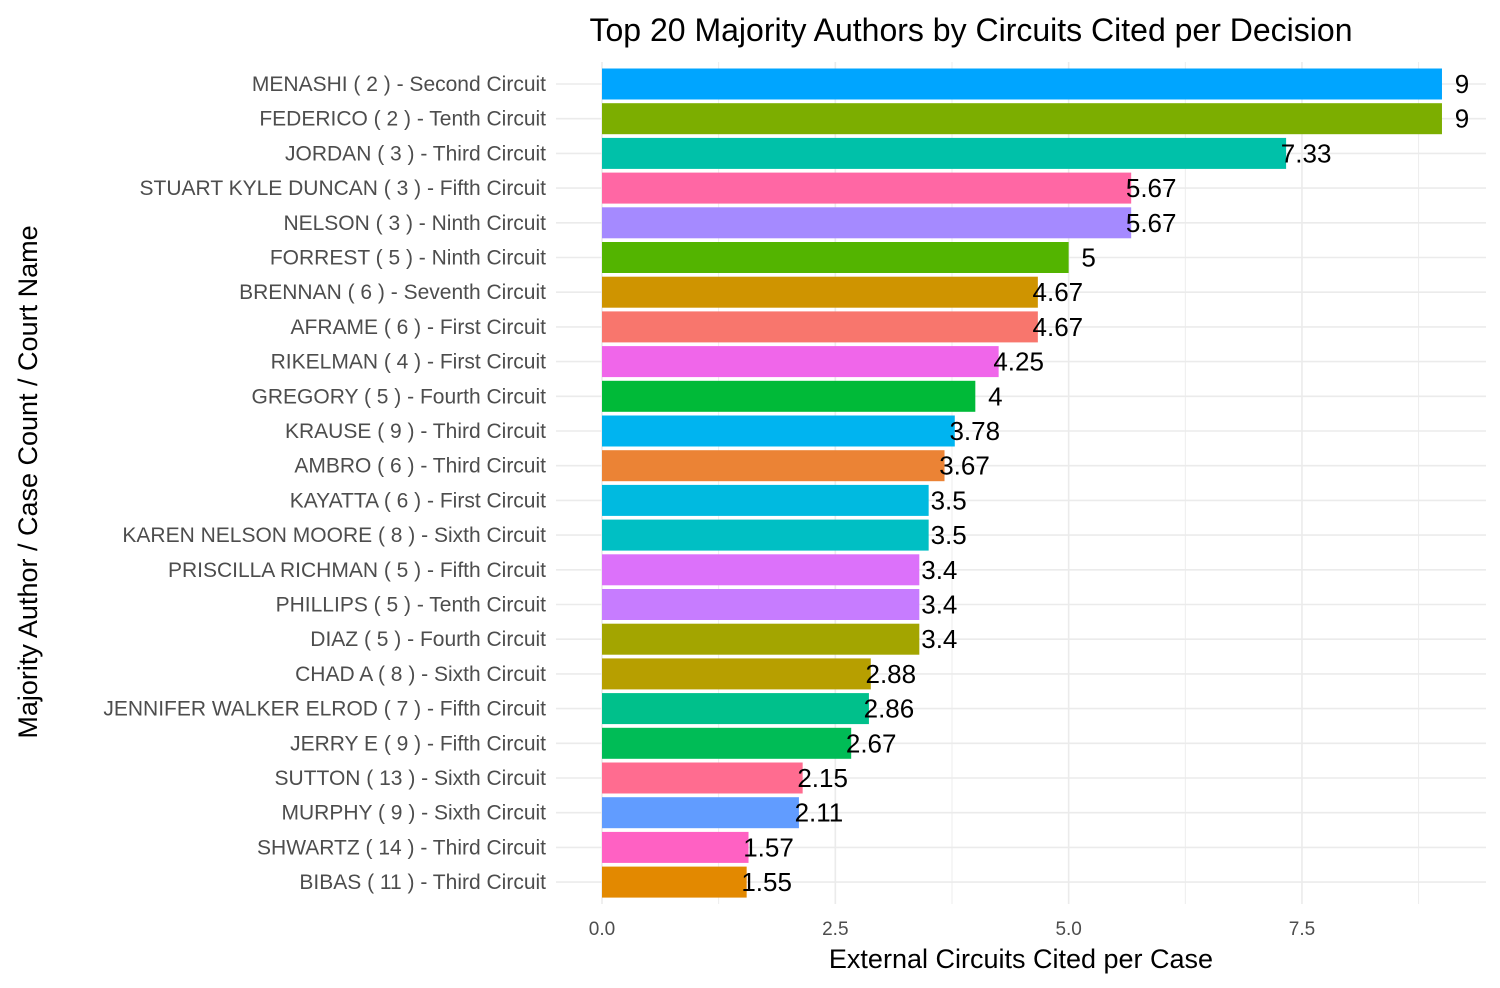 The image size is (1500, 988). What do you see at coordinates (411, 605) in the screenshot?
I see `y-tick-label: PHILLIPS ( 5 ) - Tenth Circuit` at bounding box center [411, 605].